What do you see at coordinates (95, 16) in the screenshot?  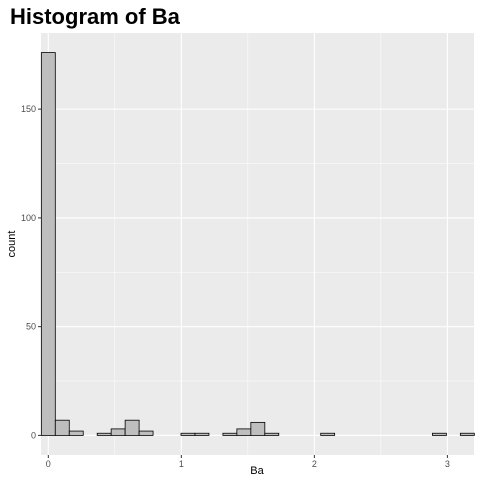 I see `chart-title: Histogram of Ba` at bounding box center [95, 16].